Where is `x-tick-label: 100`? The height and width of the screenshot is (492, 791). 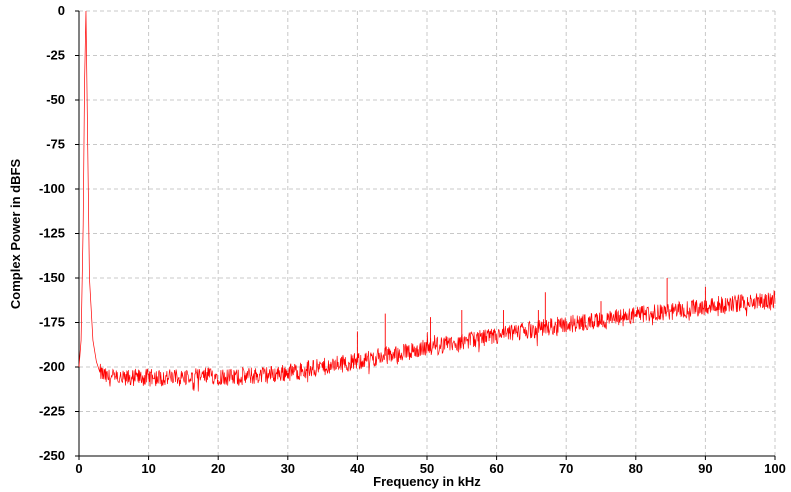 x-tick-label: 100 is located at coordinates (775, 468).